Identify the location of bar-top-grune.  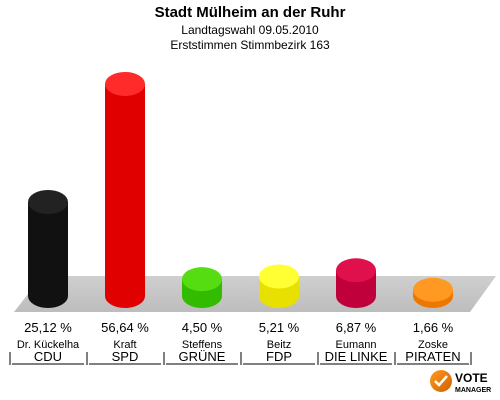
(202, 279).